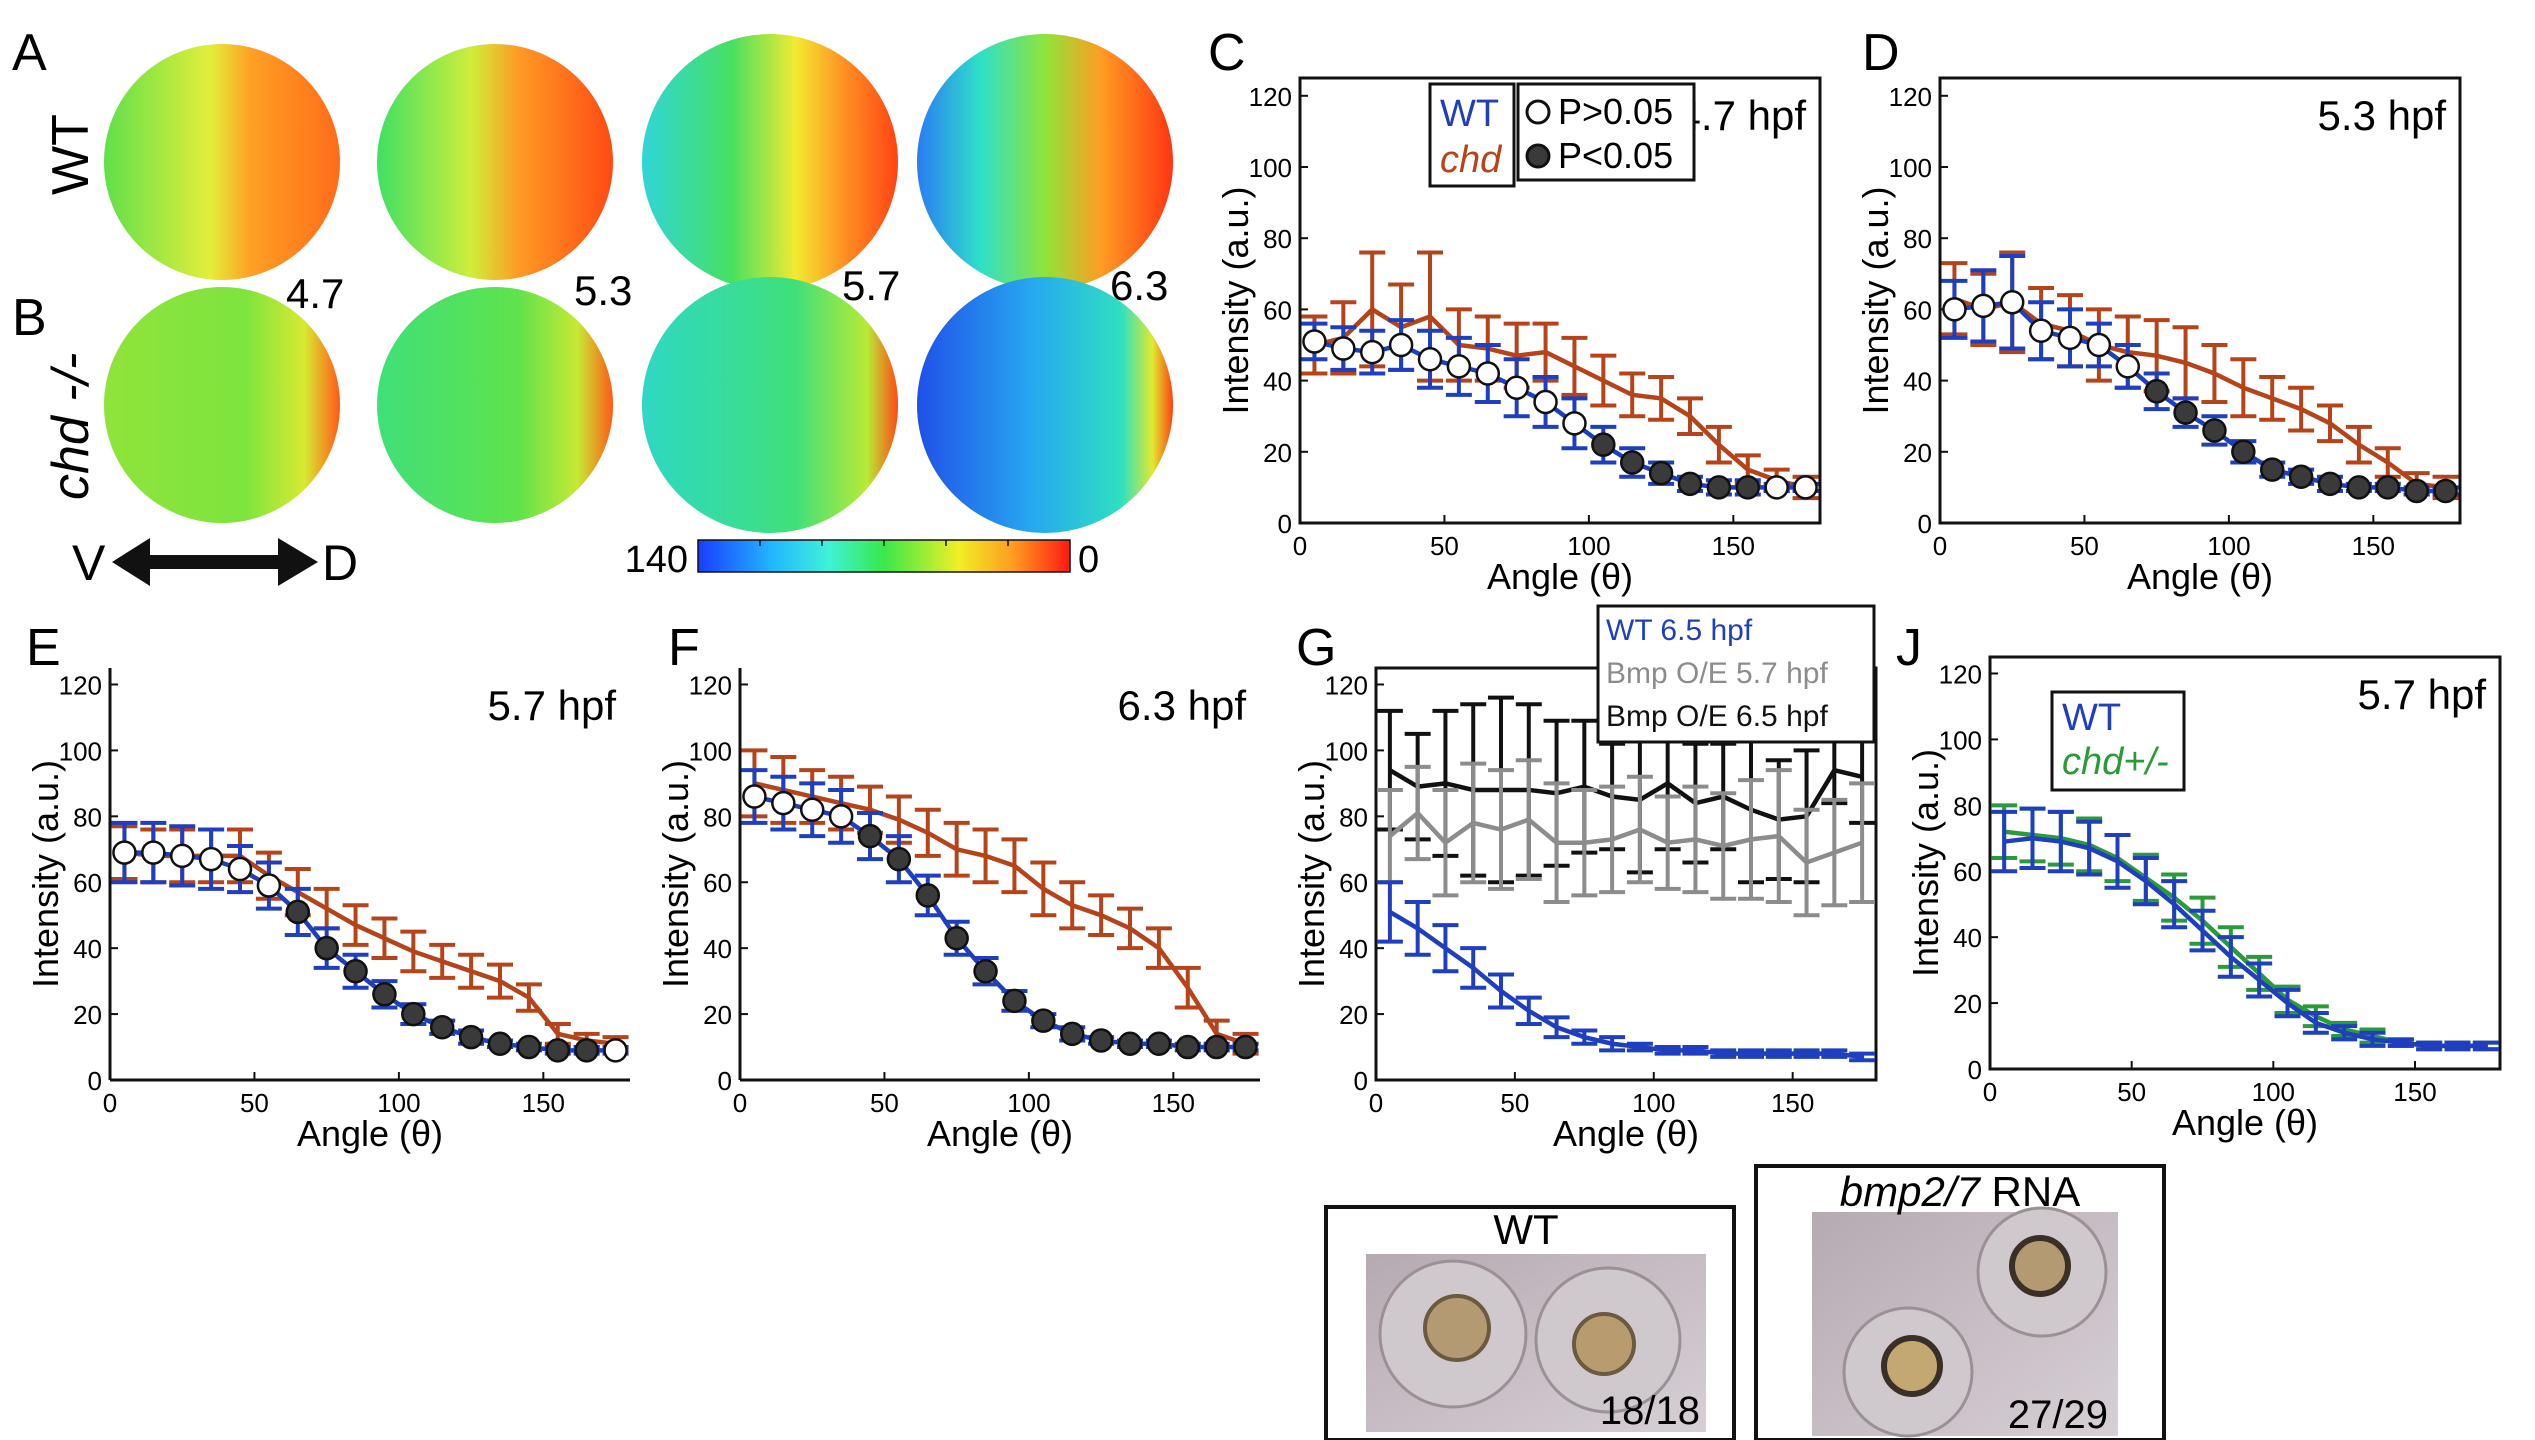 The width and height of the screenshot is (2535, 1440). What do you see at coordinates (684, 648) in the screenshot?
I see `panel-letter-f: F` at bounding box center [684, 648].